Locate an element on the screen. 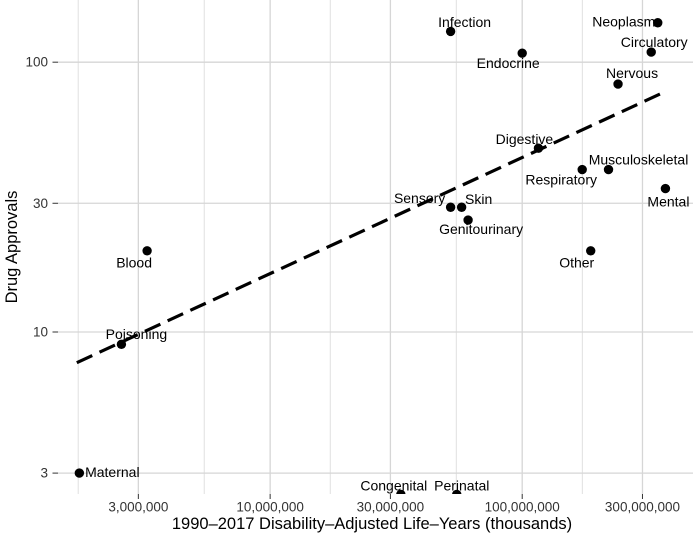 Image resolution: width=693 pixels, height=535 pixels. x-tick-label: 30,000,000 is located at coordinates (391, 507).